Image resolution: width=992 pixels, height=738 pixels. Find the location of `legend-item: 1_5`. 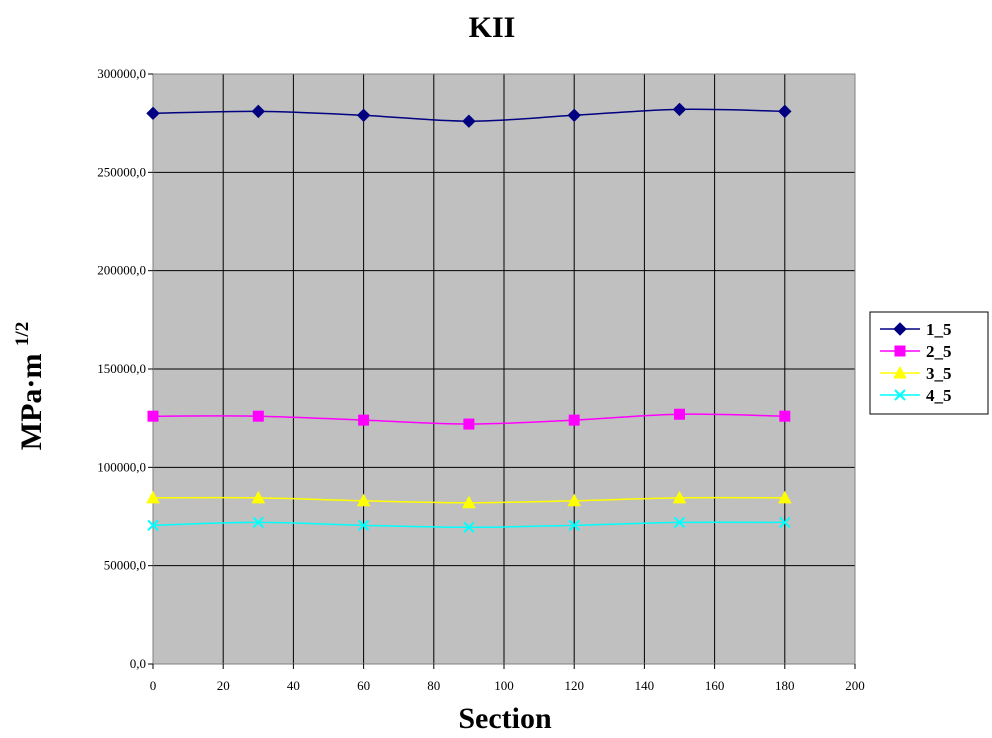

legend-item: 1_5 is located at coordinates (916, 329).